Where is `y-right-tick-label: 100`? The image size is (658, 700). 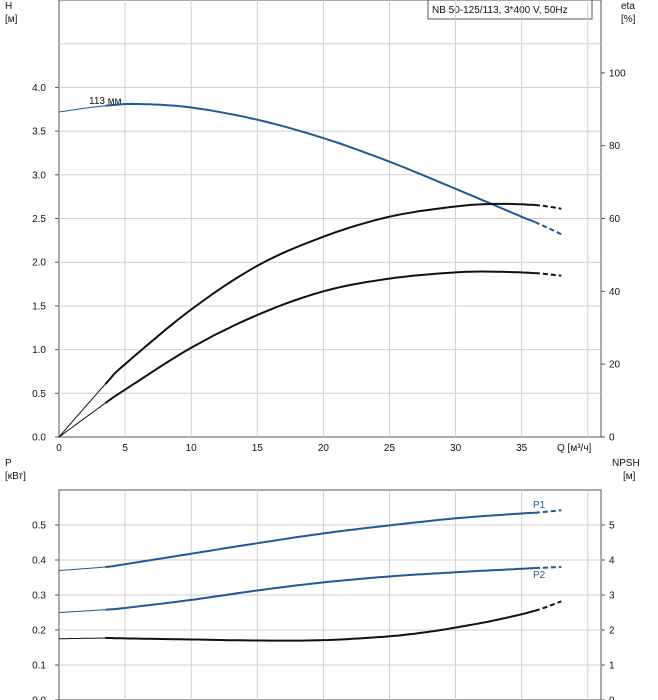 y-right-tick-label: 100 is located at coordinates (617, 73).